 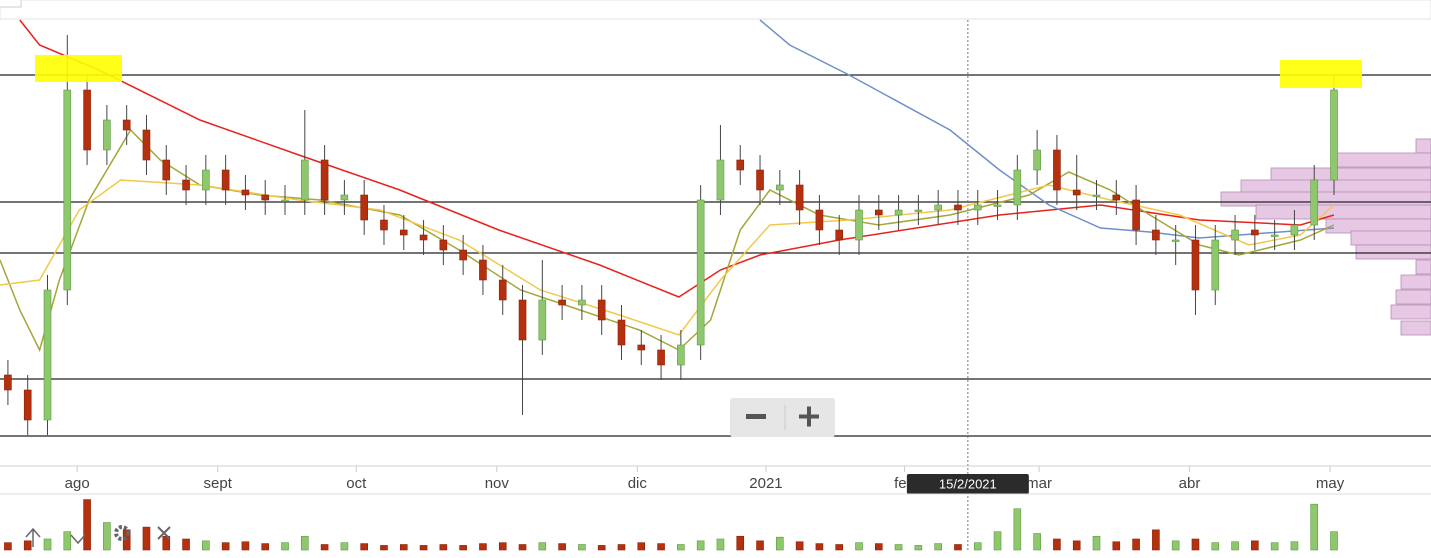 I want to click on crosshair-label: 15/2/2021, so click(x=968, y=483).